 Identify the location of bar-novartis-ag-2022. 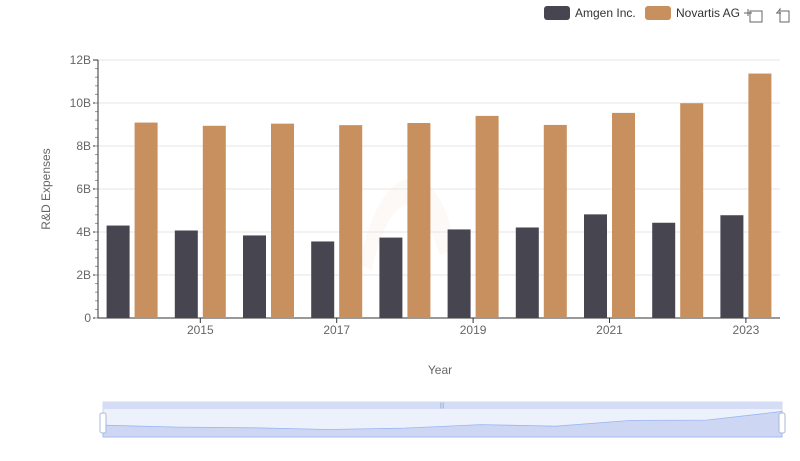
(692, 210).